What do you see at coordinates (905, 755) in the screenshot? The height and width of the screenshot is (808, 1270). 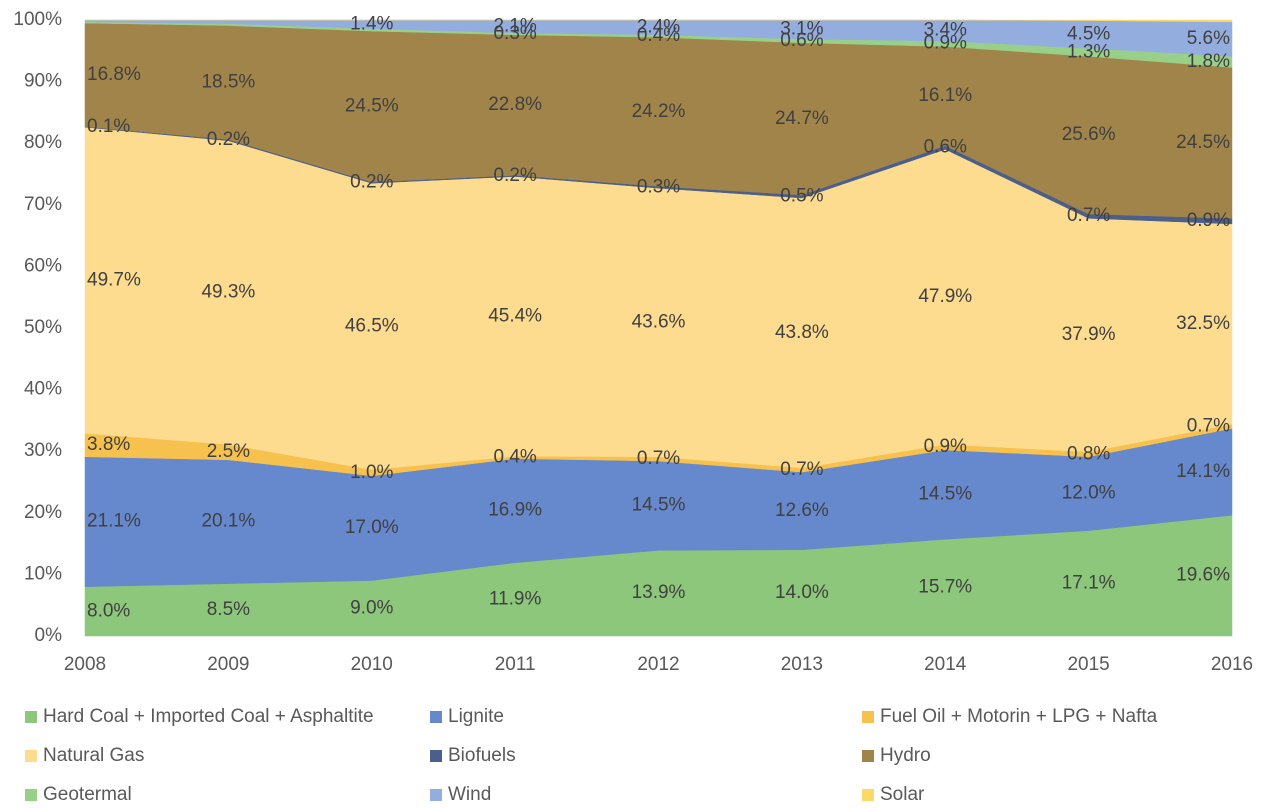 I see `legend-label: Hydro` at bounding box center [905, 755].